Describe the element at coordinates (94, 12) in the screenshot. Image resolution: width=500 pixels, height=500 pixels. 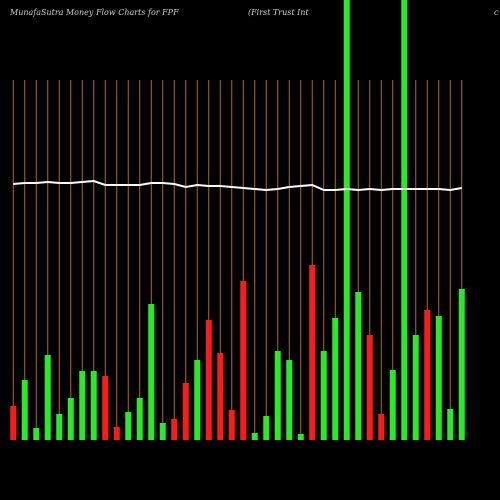
I see `chart-title: MunafaSutra Money Flow Charts for FPF` at that location.